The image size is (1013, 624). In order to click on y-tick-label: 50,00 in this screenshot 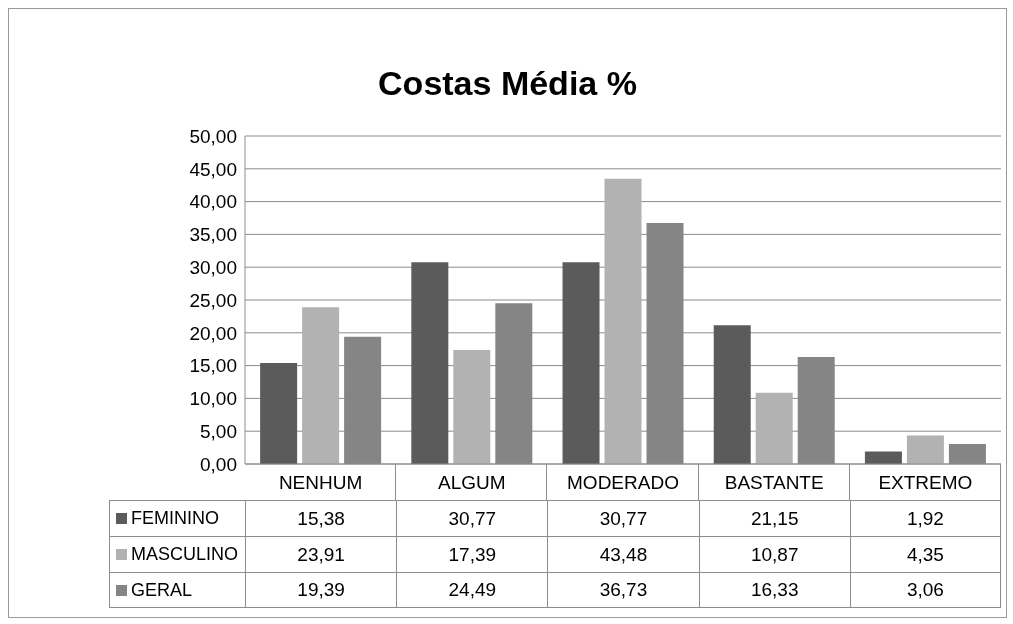, I will do `click(213, 136)`.